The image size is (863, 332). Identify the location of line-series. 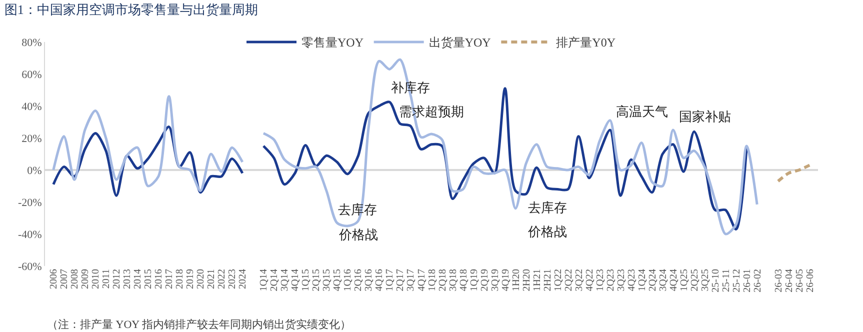
(794, 173).